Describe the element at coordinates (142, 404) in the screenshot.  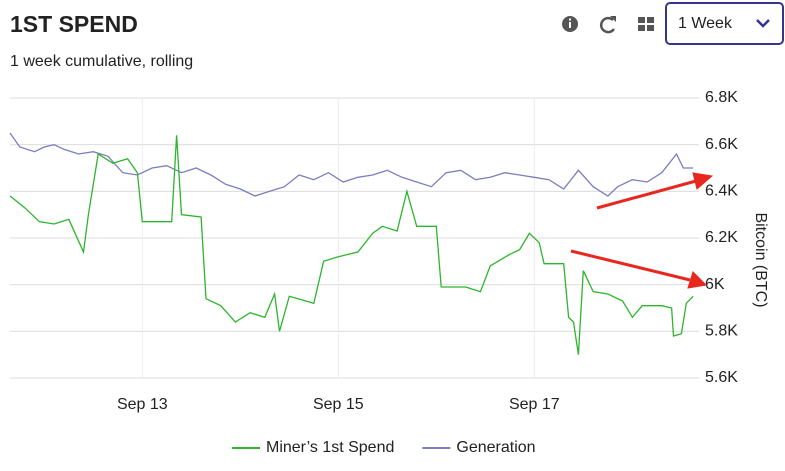
I see `x-tick-label: Sep 13` at that location.